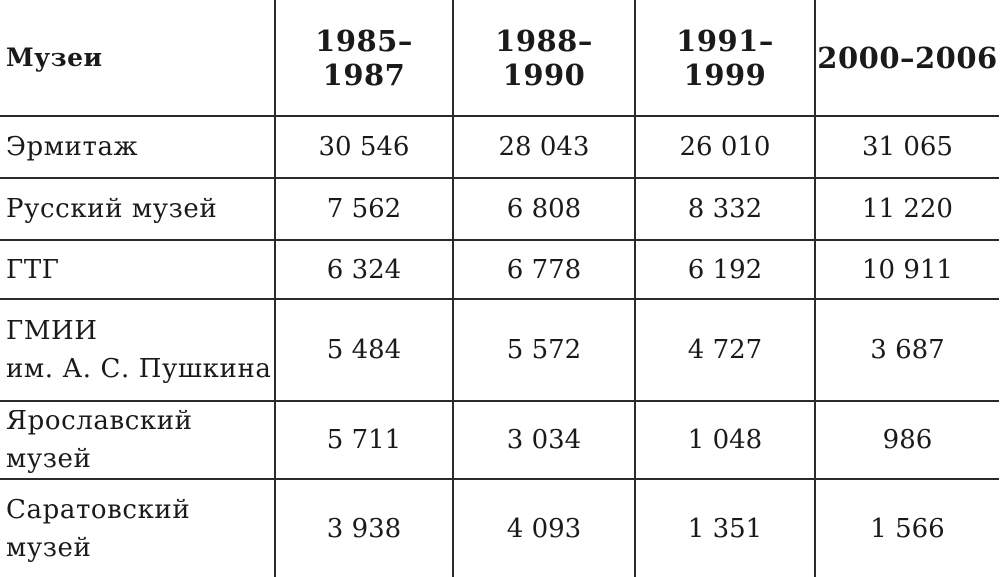 Image resolution: width=1000 pixels, height=577 pixels. Describe the element at coordinates (906, 350) in the screenshot. I see `table-cell: 3 687` at that location.